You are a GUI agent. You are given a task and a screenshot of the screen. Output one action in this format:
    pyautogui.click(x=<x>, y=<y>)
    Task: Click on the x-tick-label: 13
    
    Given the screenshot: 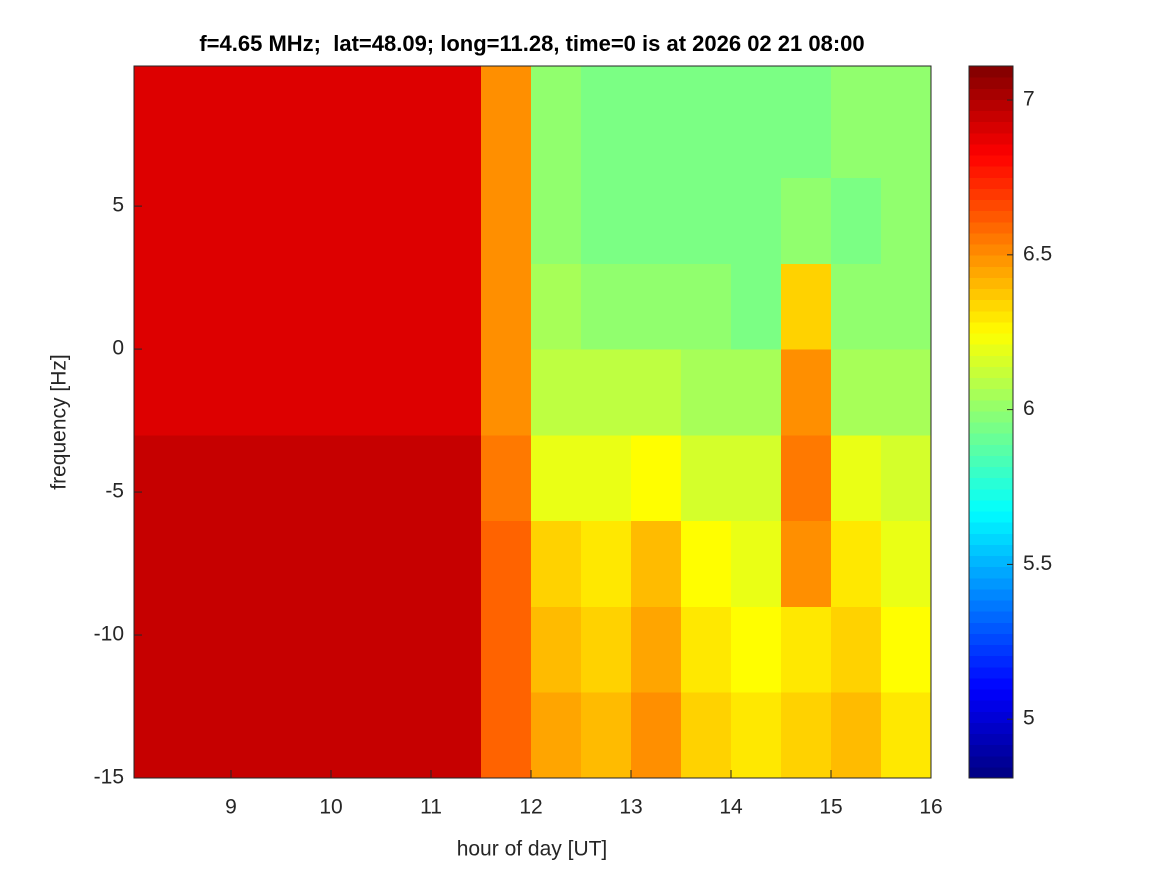 What is the action you would take?
    pyautogui.click(x=630, y=807)
    